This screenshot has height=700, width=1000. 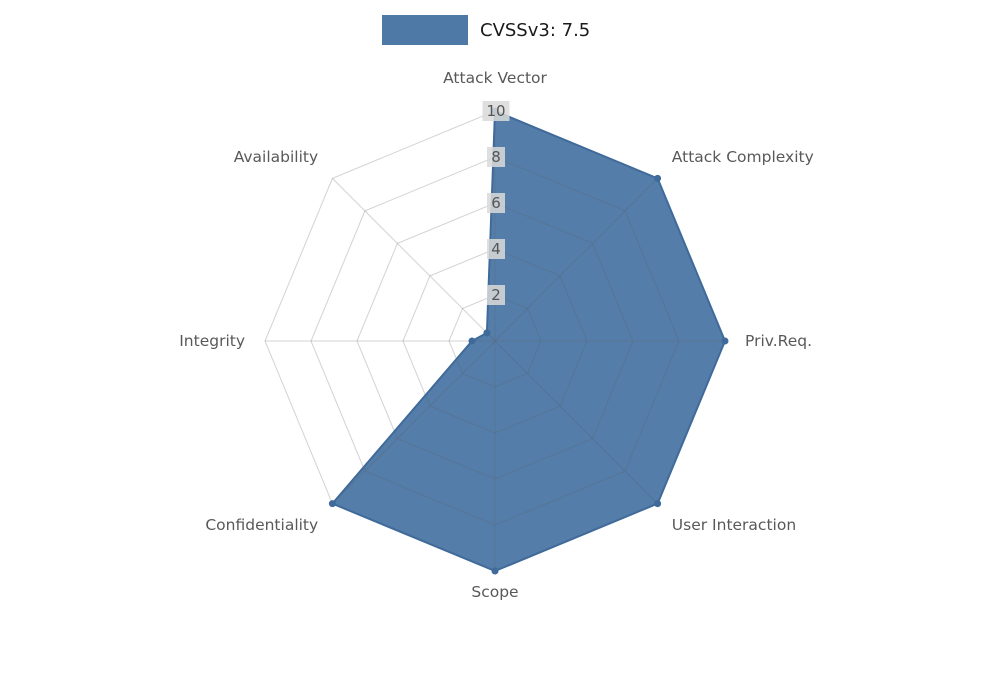 I want to click on chart-legend: CVSSv3: 7.5, so click(x=486, y=30).